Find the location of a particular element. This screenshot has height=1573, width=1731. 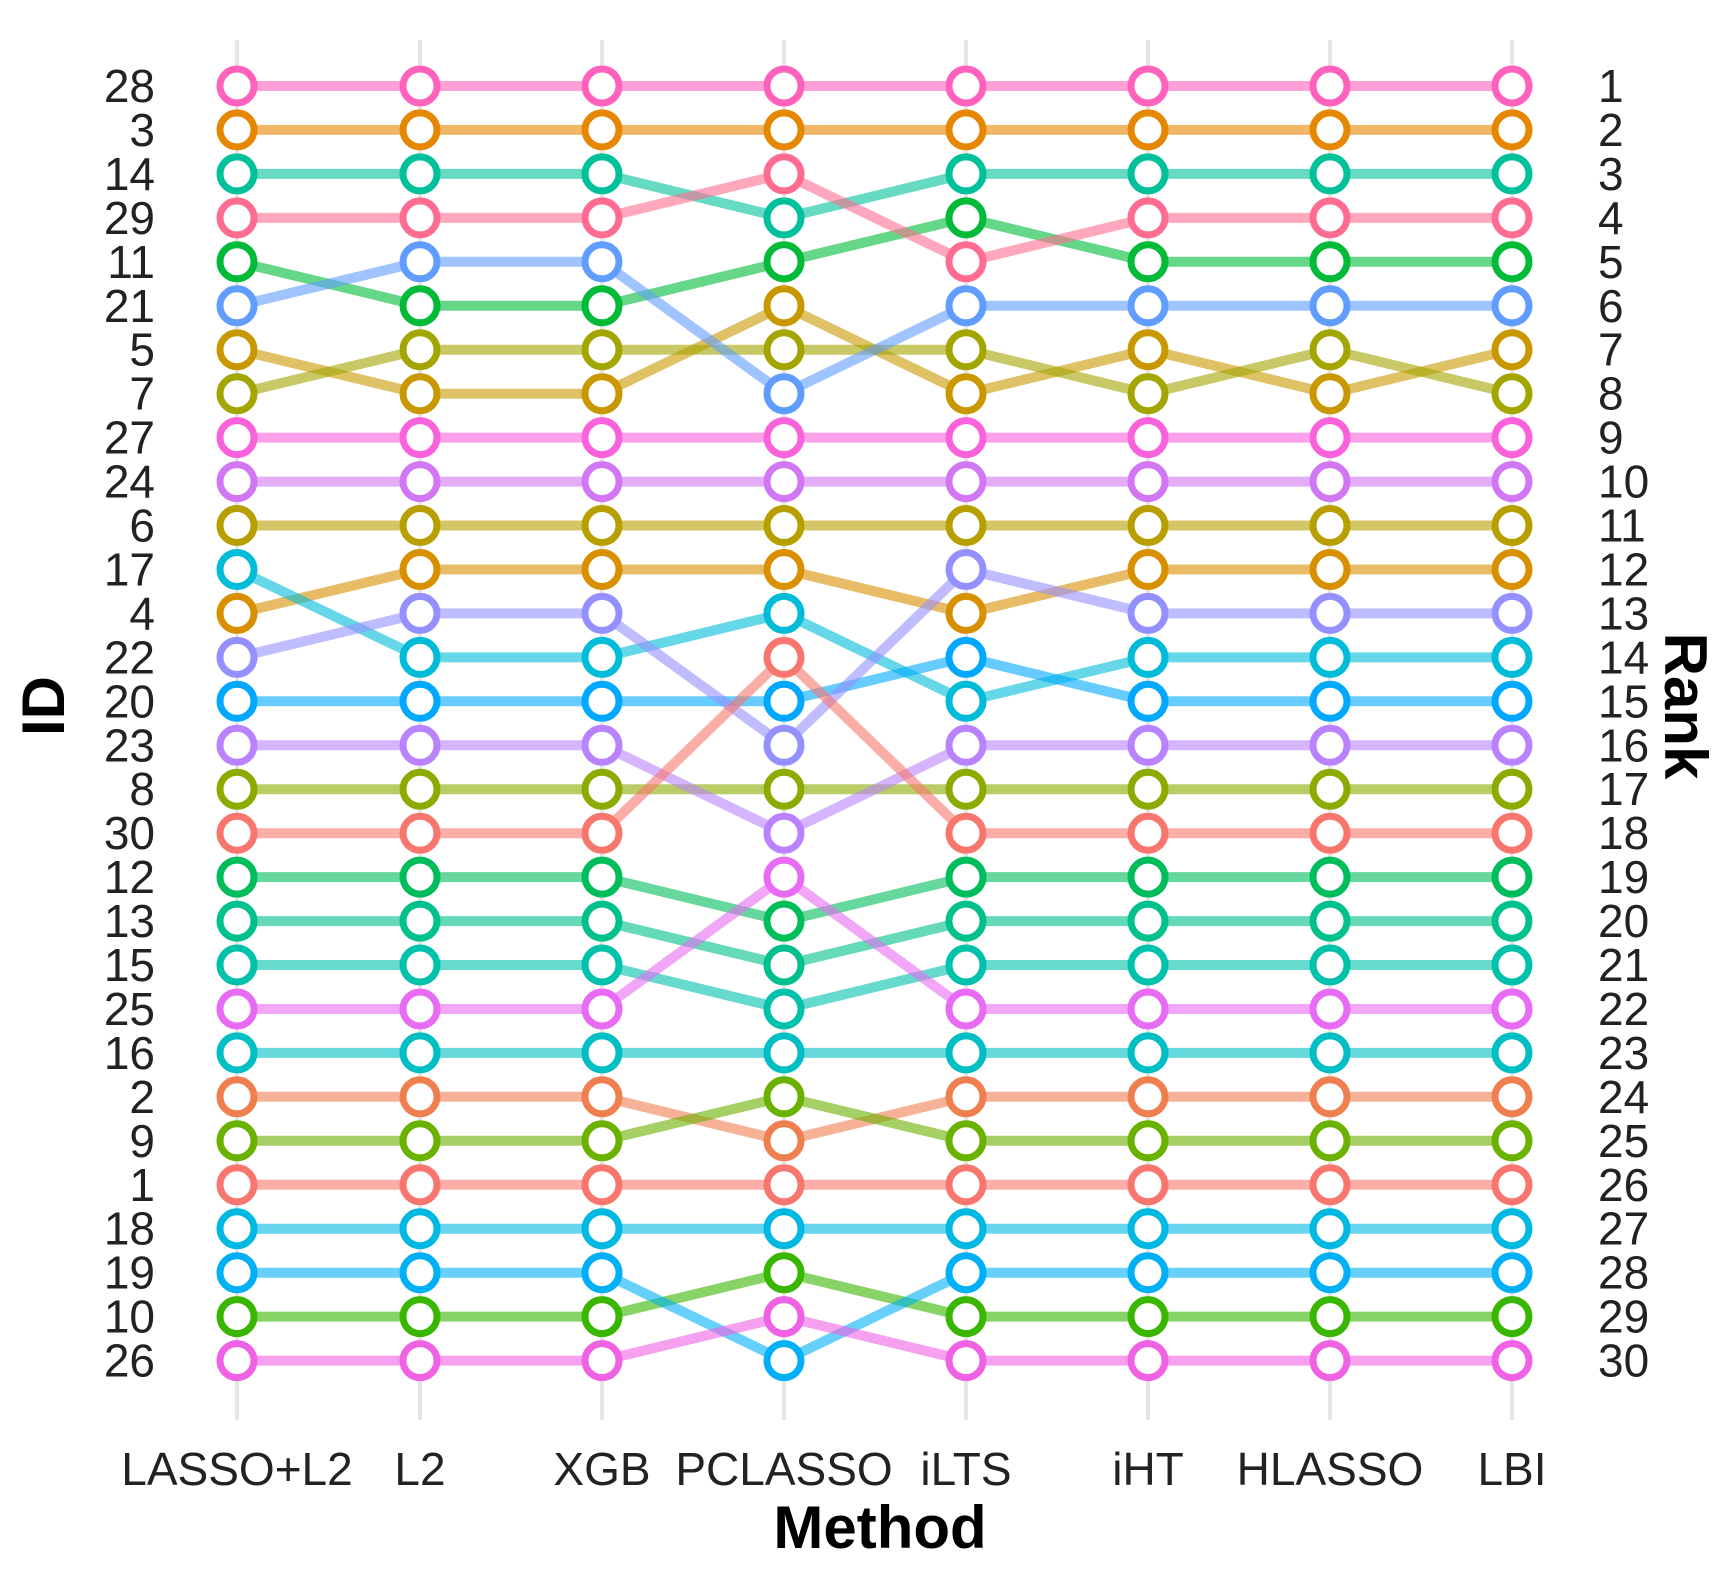

point-id-25-LBI is located at coordinates (1512, 1009).